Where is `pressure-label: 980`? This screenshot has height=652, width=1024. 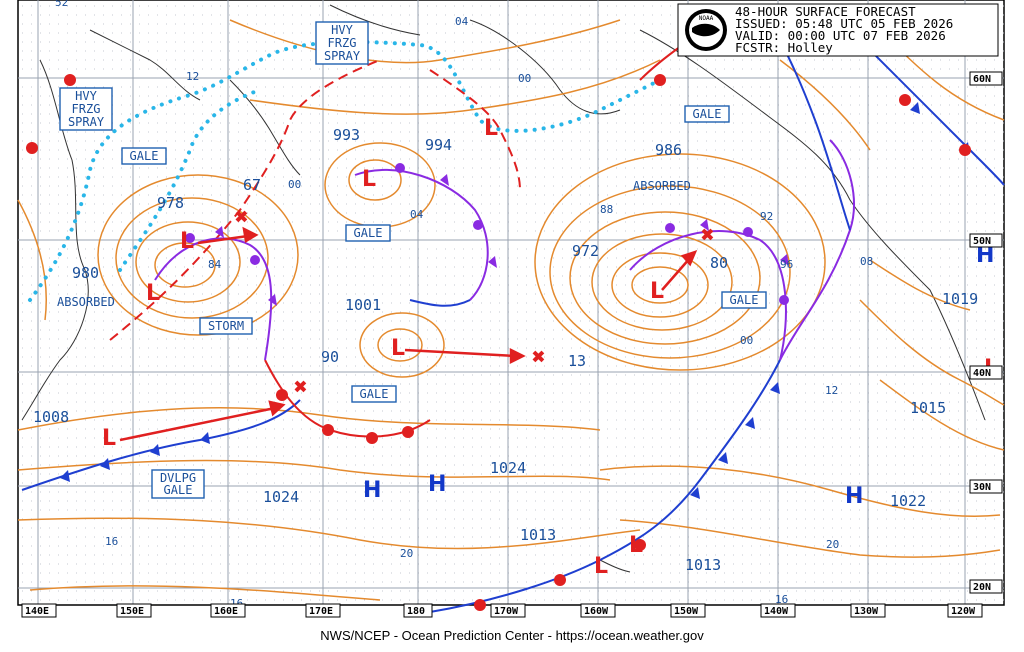
pressure-label: 980 is located at coordinates (85, 273).